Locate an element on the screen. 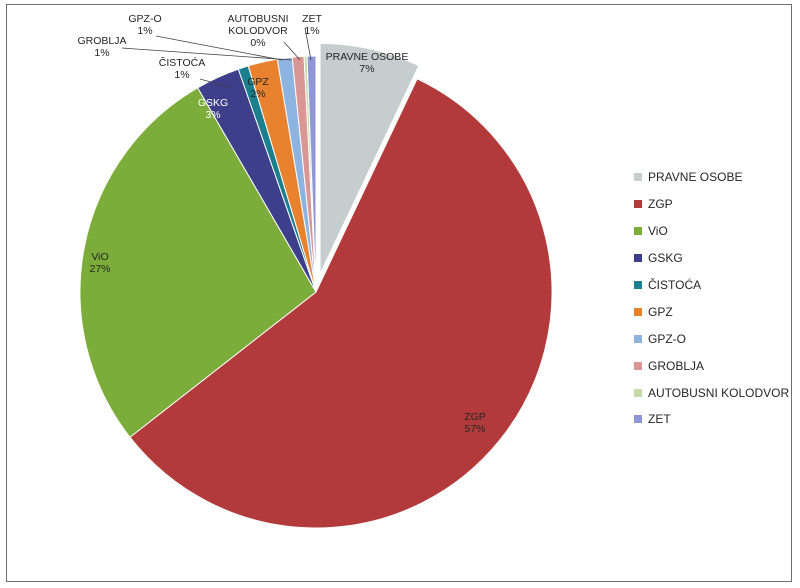 The width and height of the screenshot is (800, 588). legend-label: AUTOBUSNI KOLODVOR is located at coordinates (719, 392).